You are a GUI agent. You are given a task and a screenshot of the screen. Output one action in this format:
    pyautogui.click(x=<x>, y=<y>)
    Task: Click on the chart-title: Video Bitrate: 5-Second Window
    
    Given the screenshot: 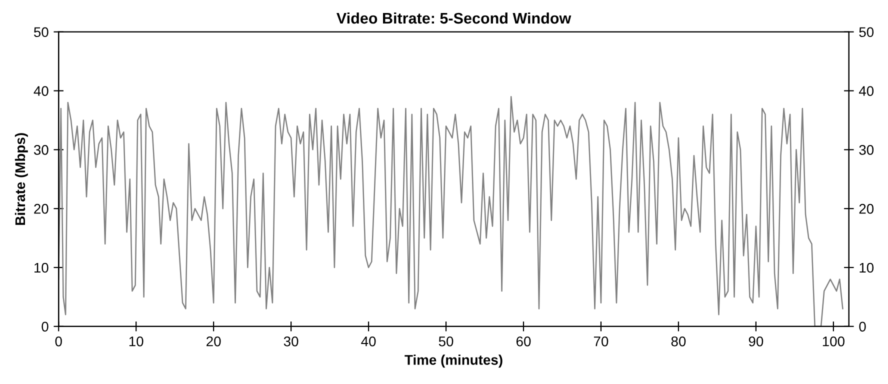 What is the action you would take?
    pyautogui.click(x=454, y=18)
    